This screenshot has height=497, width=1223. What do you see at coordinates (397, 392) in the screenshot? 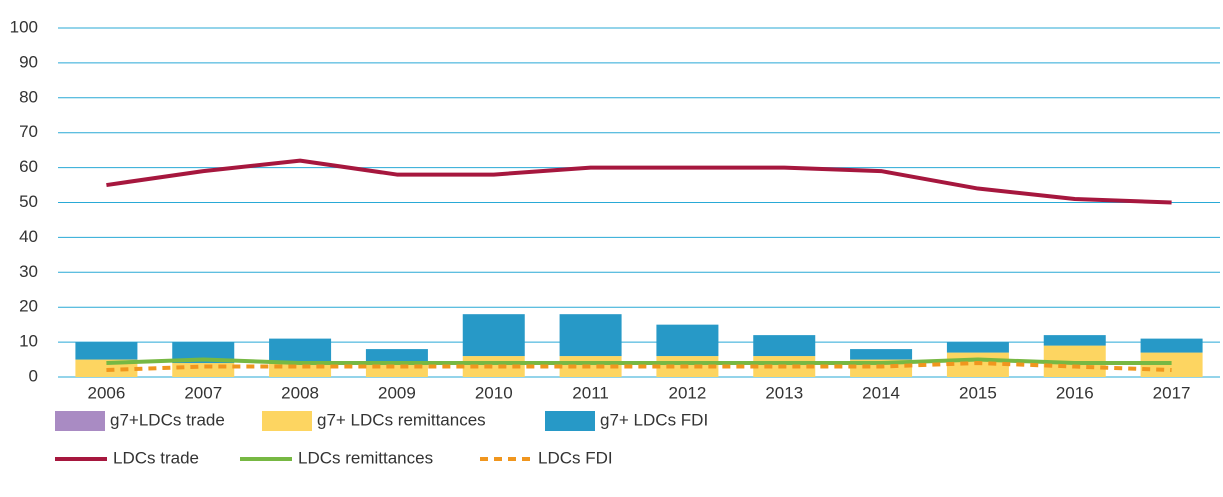
I see `x-tick-label: 2009` at bounding box center [397, 392].